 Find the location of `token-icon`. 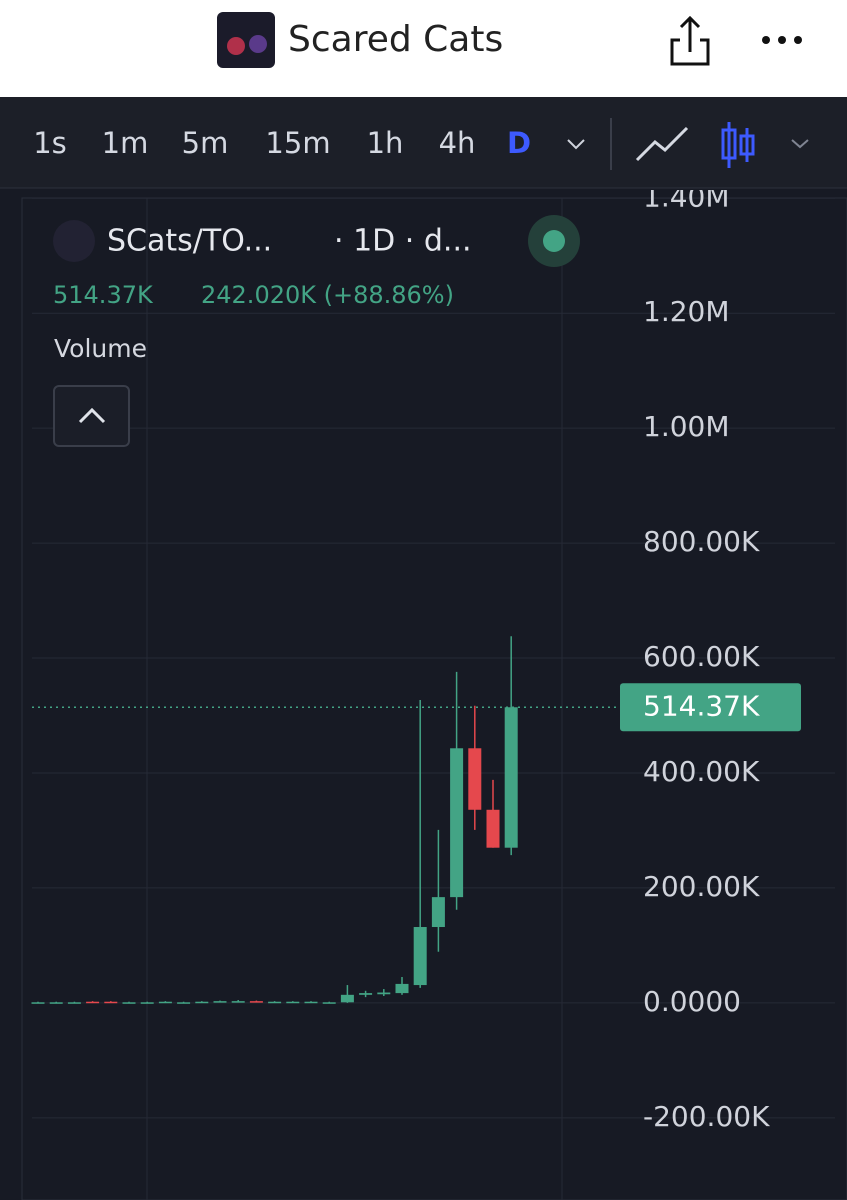

token-icon is located at coordinates (246, 40).